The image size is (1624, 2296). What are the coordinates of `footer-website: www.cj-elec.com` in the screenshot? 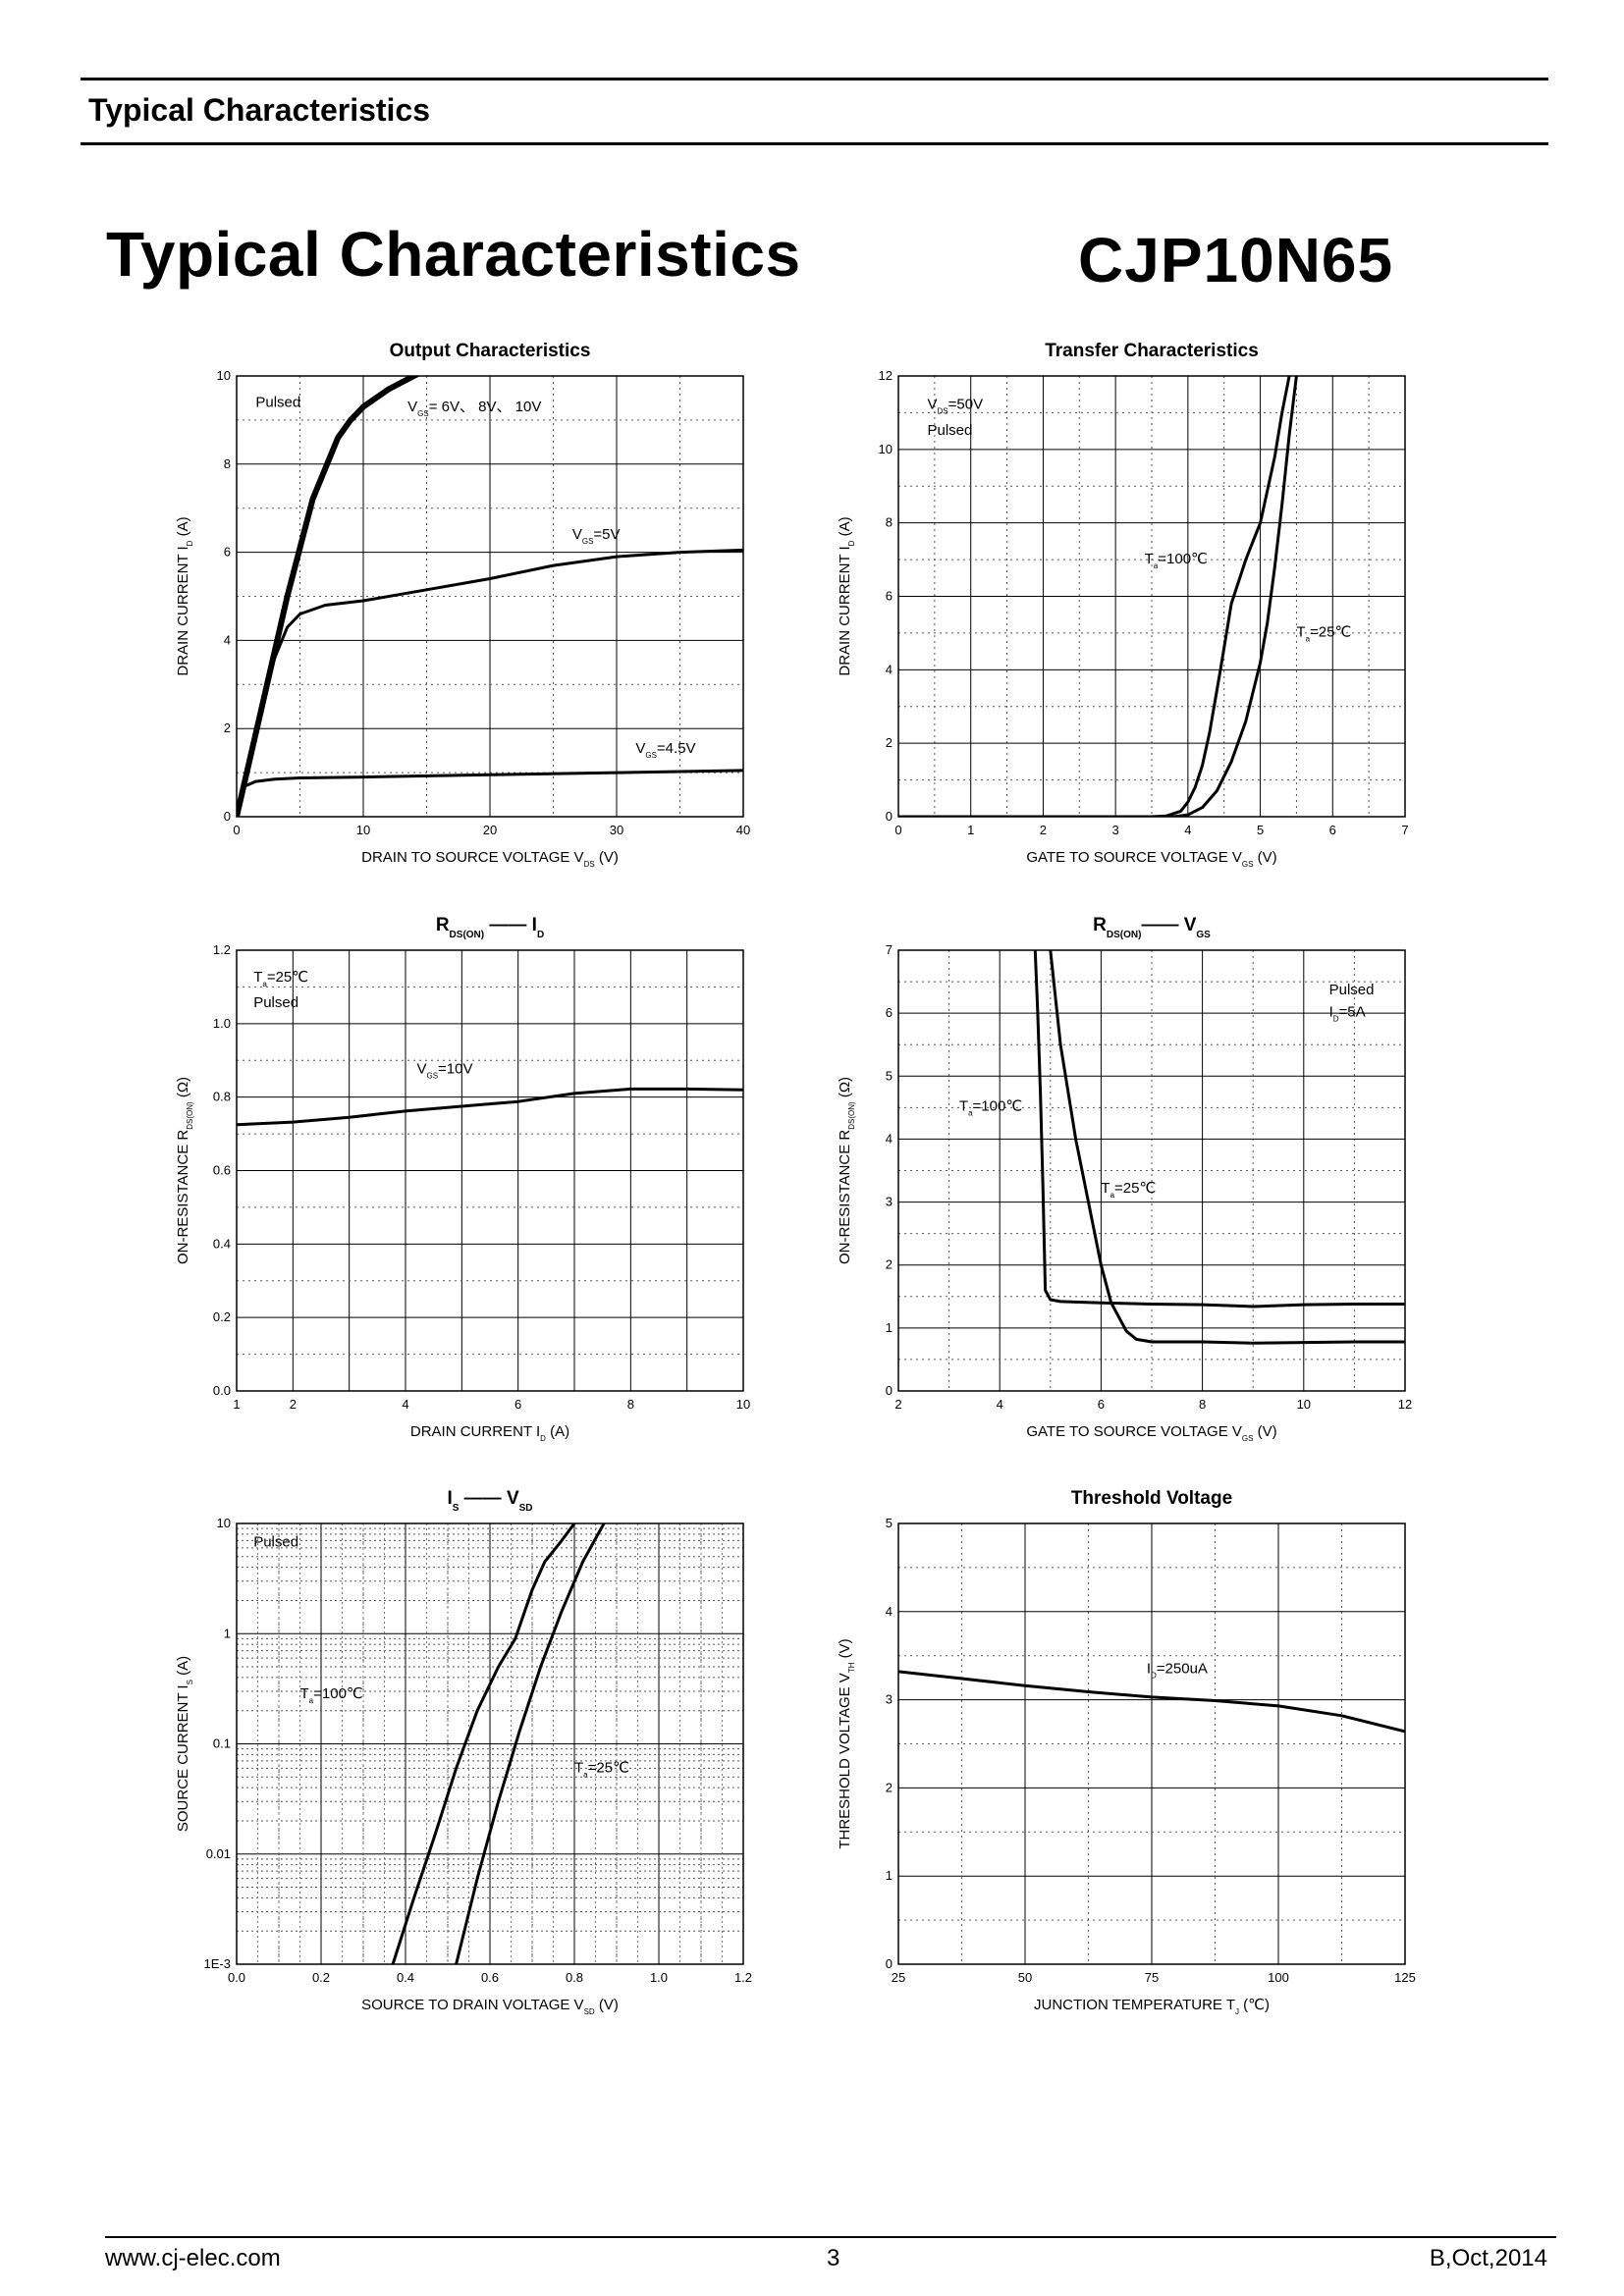 It's located at (193, 2258).